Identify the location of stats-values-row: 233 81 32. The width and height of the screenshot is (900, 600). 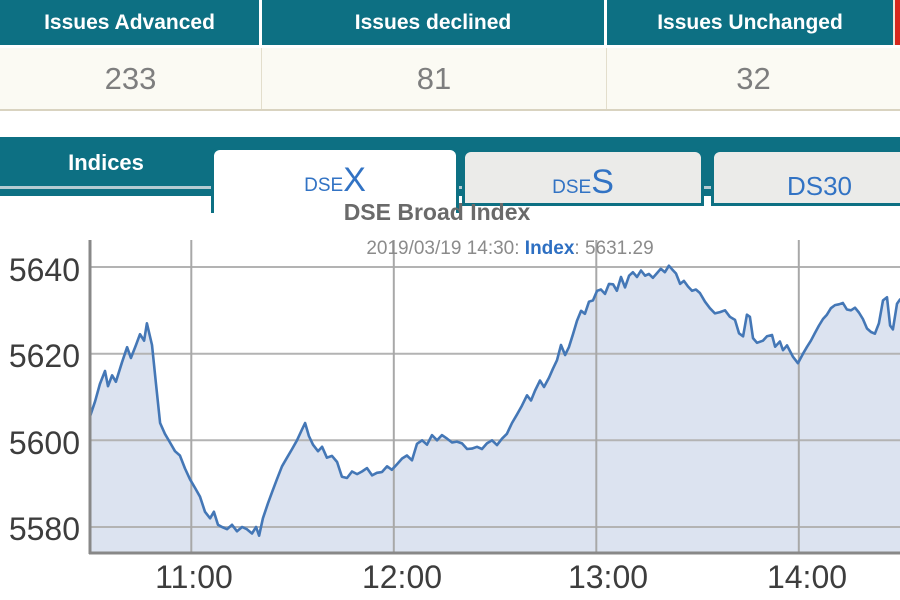
(450, 78).